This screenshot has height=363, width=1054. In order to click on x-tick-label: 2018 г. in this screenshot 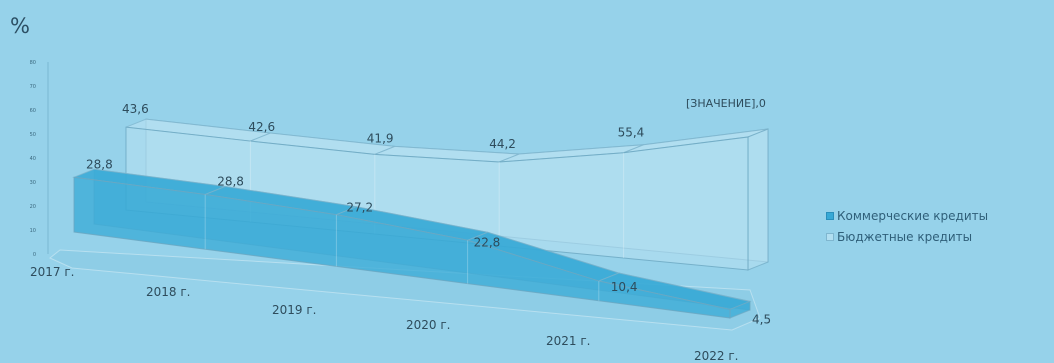, I will do `click(168, 292)`.